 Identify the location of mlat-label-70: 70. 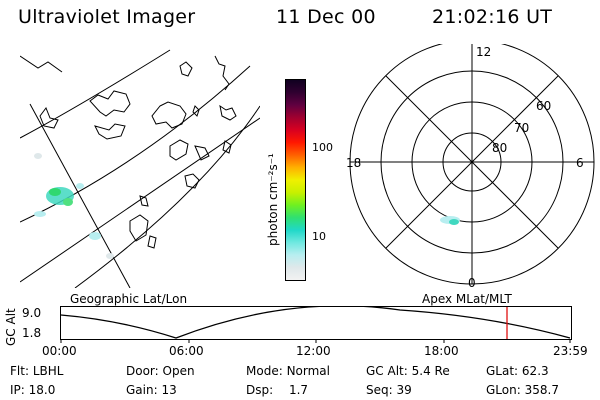
(521, 128).